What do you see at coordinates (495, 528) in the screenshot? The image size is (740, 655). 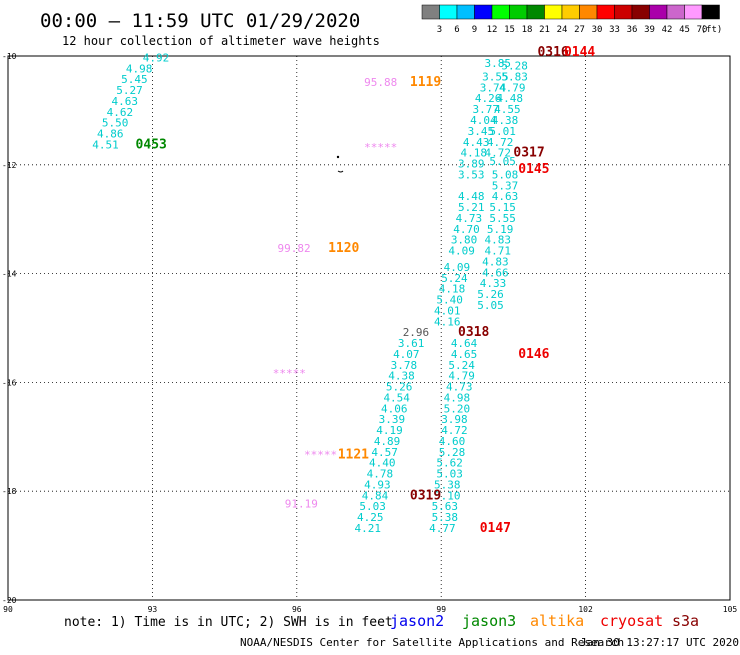 I see `pass-time-label: 0147` at bounding box center [495, 528].